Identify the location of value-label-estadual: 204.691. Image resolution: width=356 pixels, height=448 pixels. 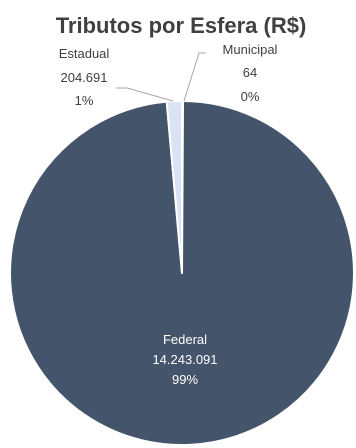
(84, 77).